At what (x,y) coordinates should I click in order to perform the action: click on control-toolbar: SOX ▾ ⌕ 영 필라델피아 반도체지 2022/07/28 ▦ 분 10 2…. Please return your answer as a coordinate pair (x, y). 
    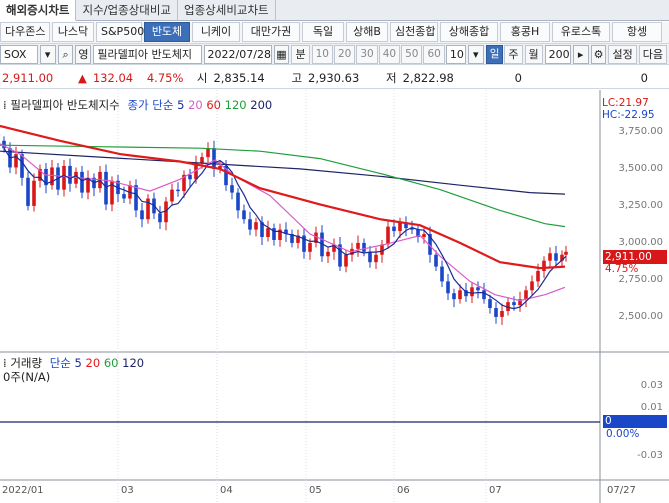
    Looking at the image, I should click on (334, 54).